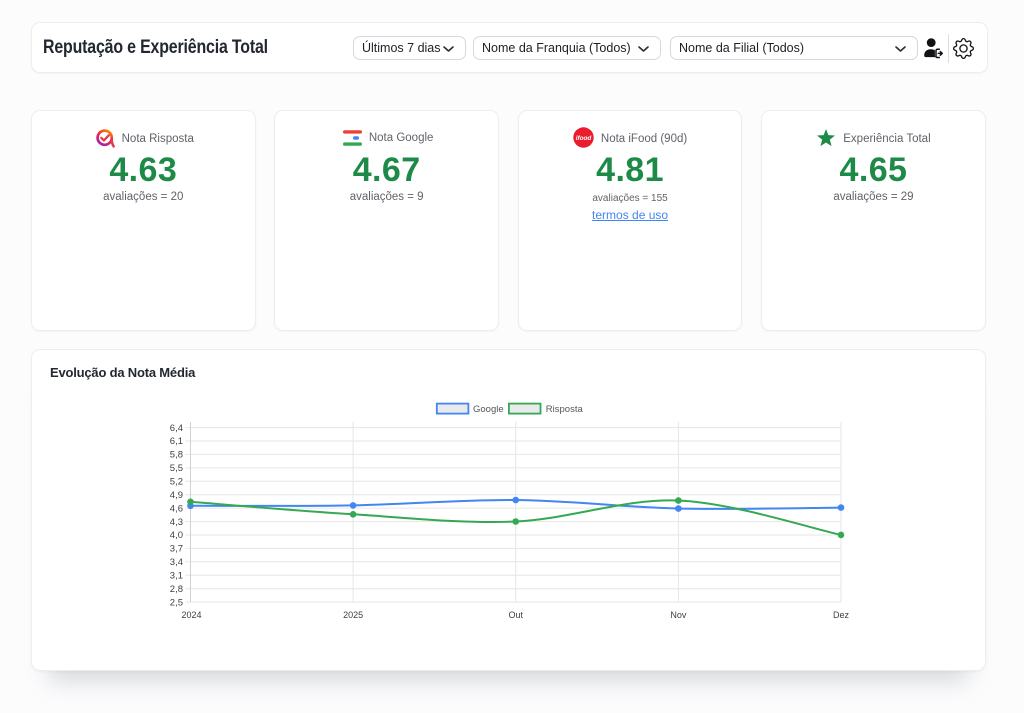 The height and width of the screenshot is (713, 1024). I want to click on svg-text: Dez, so click(841, 615).